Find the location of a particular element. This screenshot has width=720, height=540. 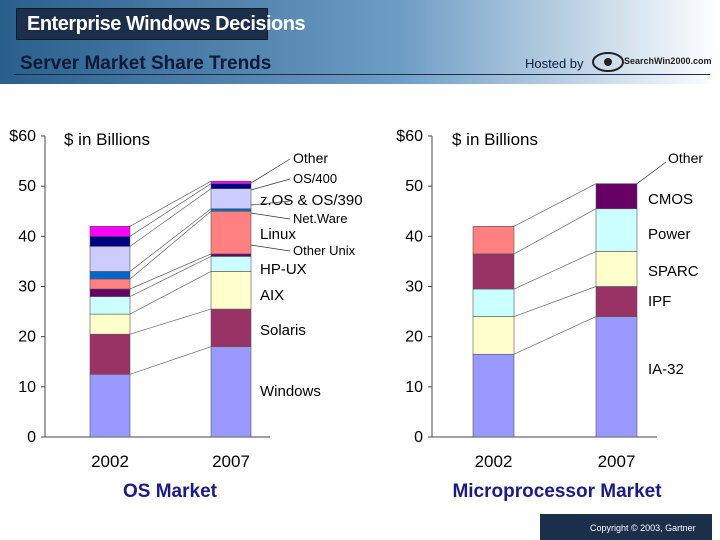

y-tick-label: 0 is located at coordinates (31, 437).